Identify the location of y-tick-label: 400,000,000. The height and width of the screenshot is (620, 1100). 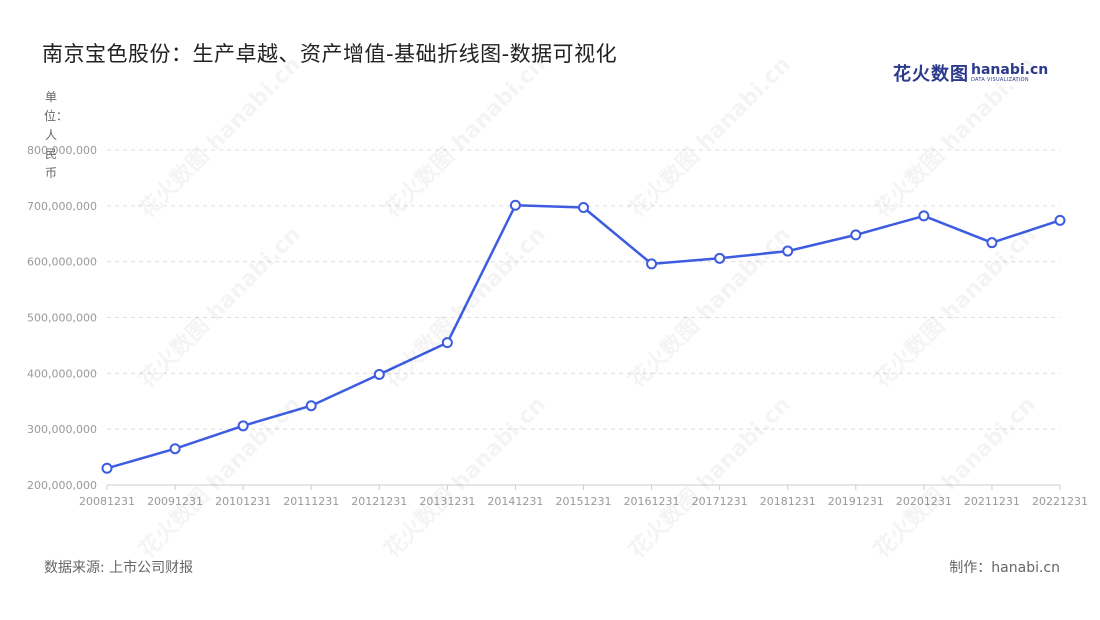
(62, 373).